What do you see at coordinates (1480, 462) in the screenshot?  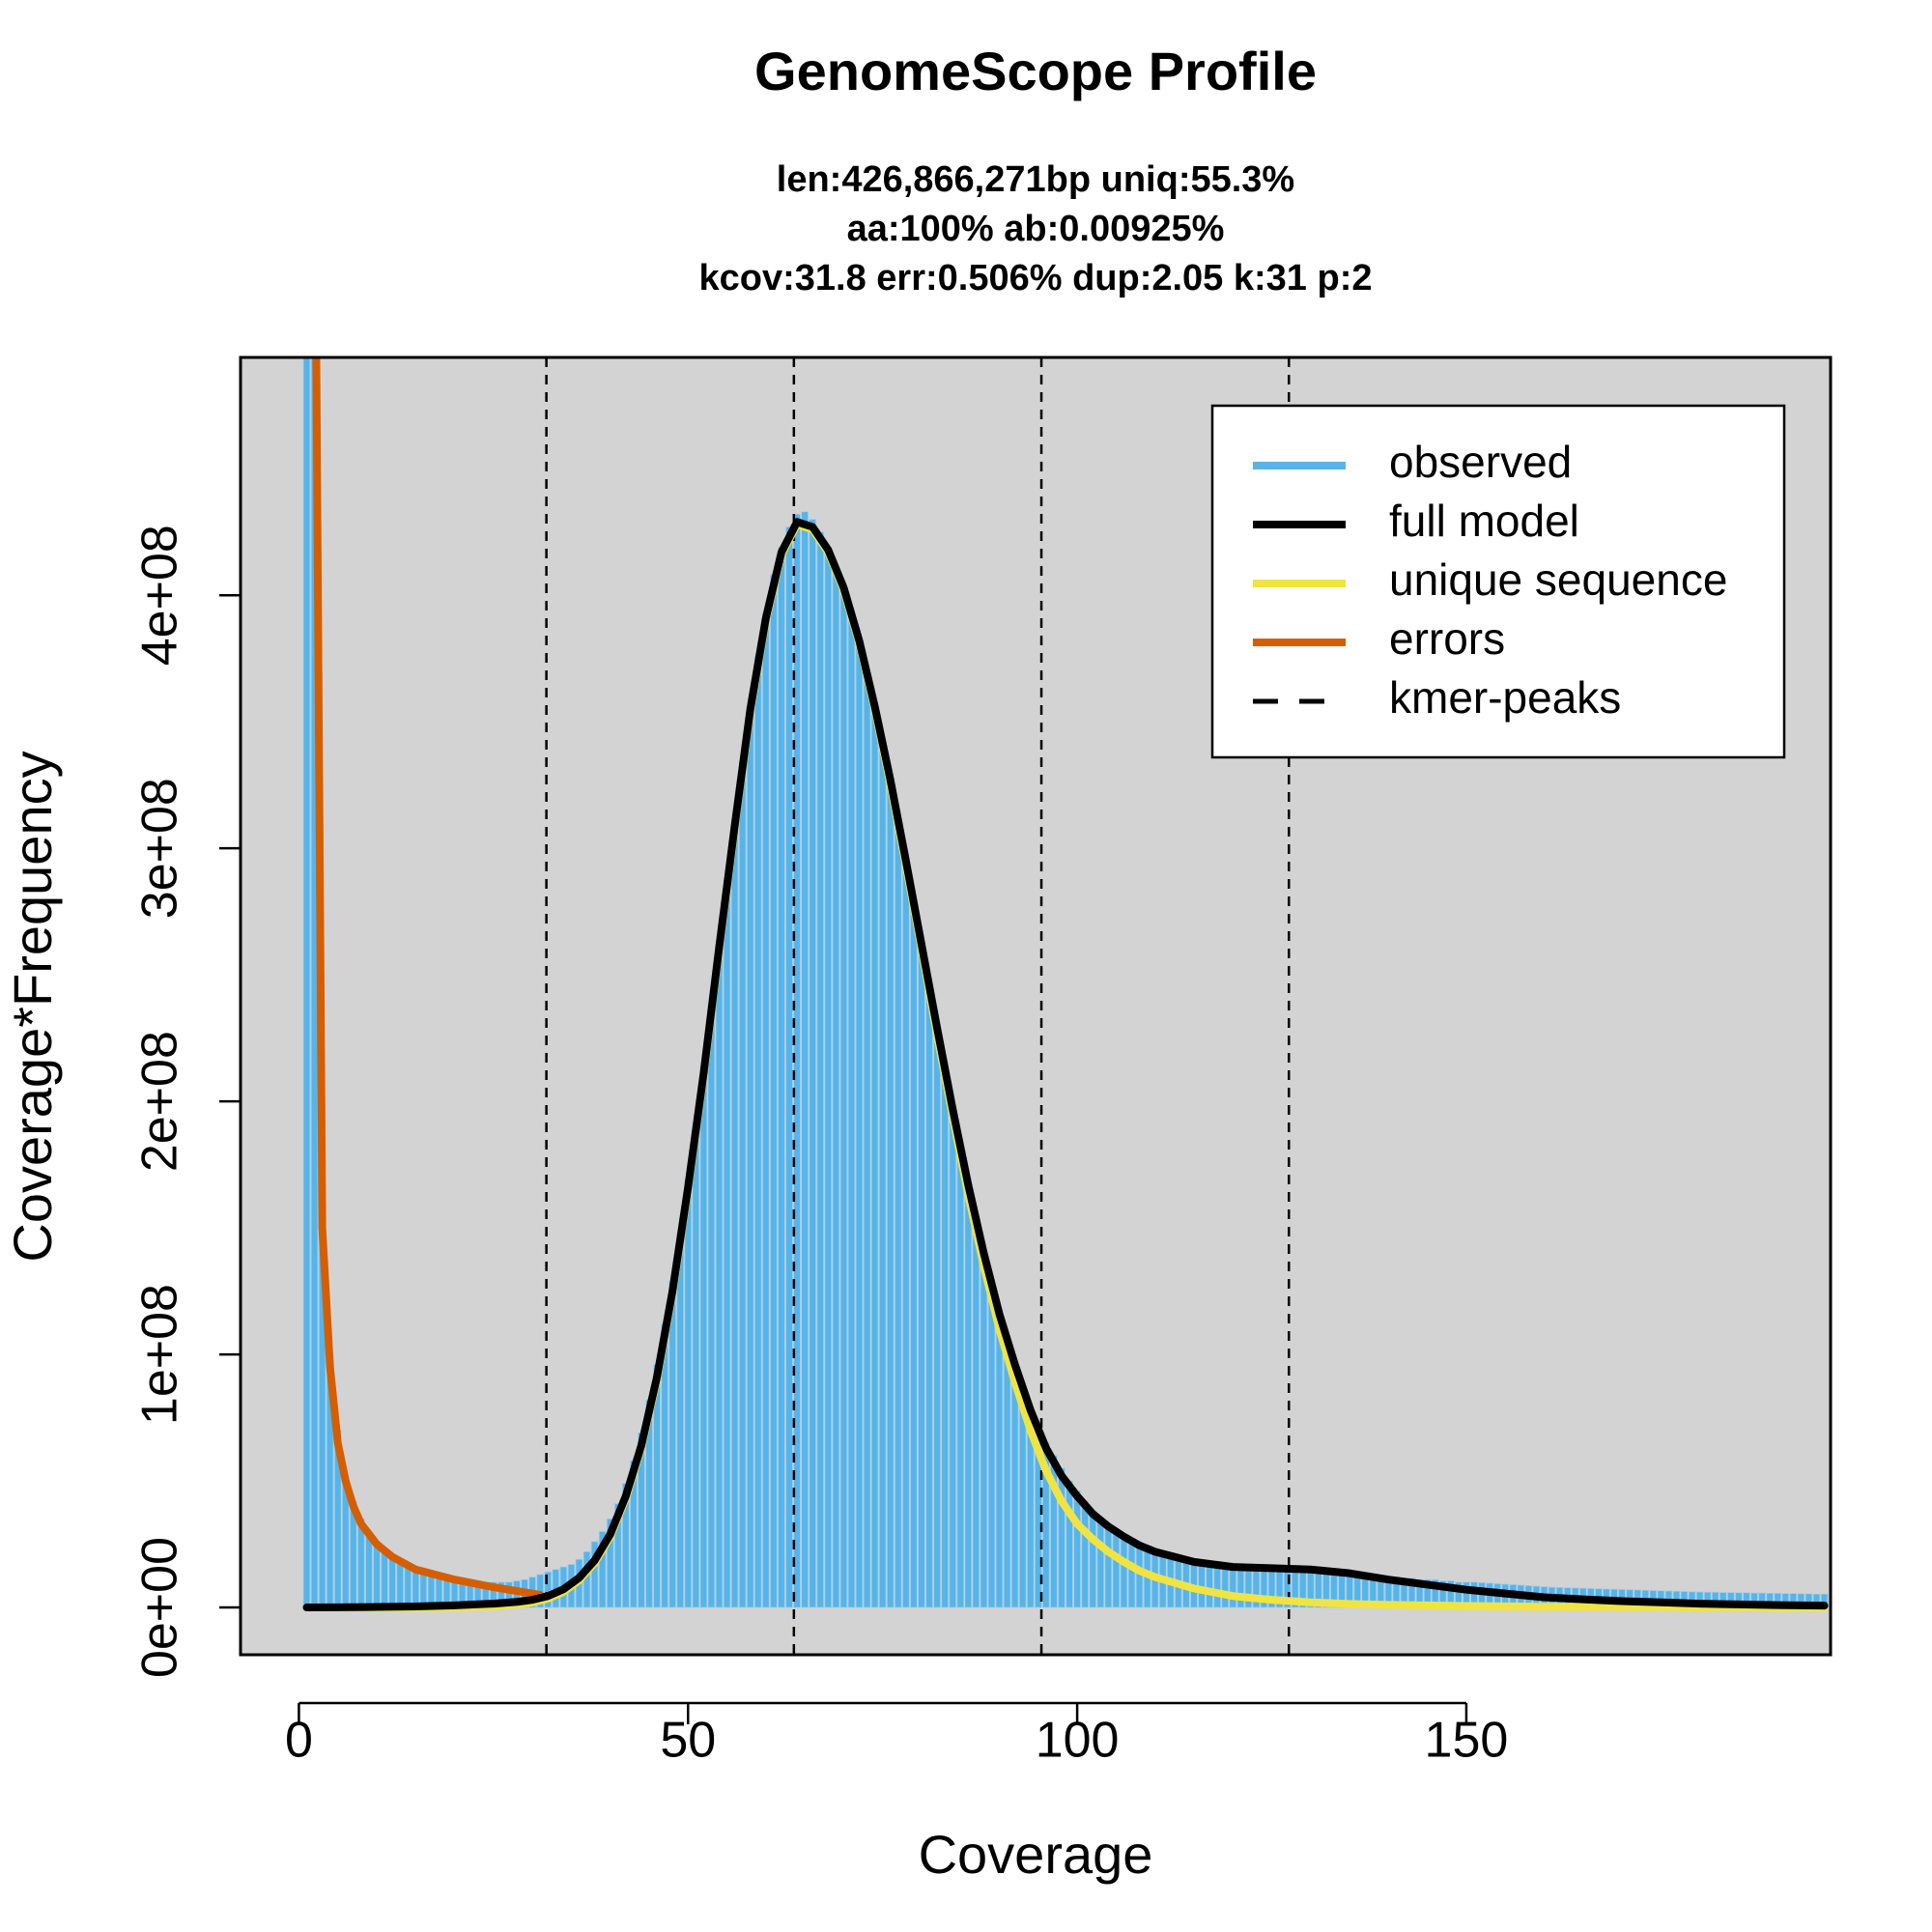 I see `legend-label: observed` at bounding box center [1480, 462].